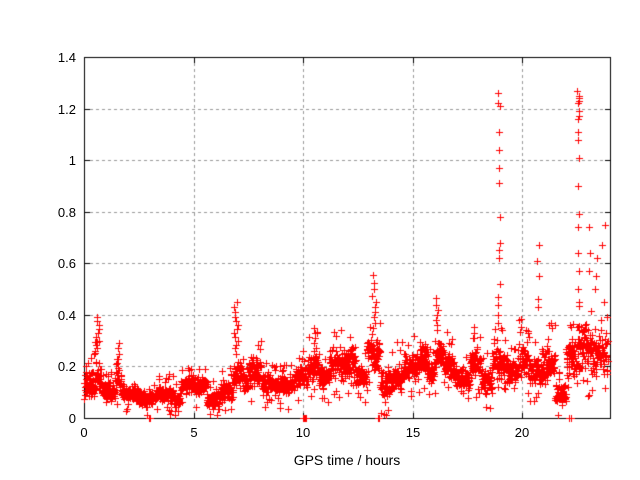 The image size is (640, 480). I want to click on y-tick-label: 1.4, so click(66, 57).